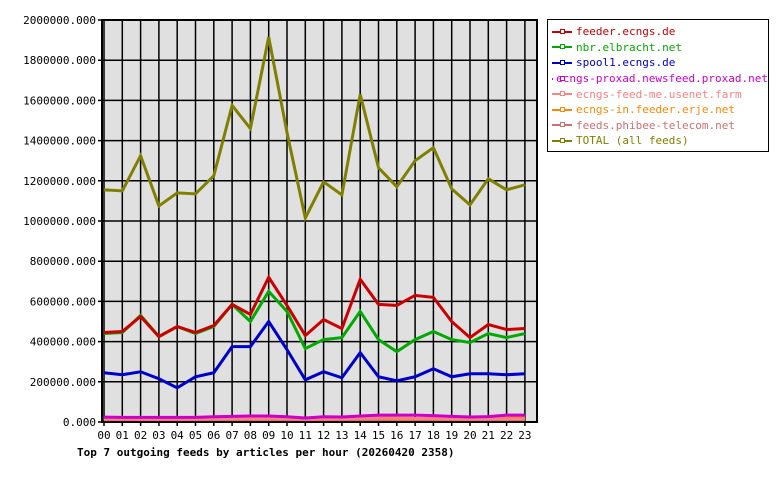  Describe the element at coordinates (524, 435) in the screenshot. I see `x-tick-label: 23` at that location.